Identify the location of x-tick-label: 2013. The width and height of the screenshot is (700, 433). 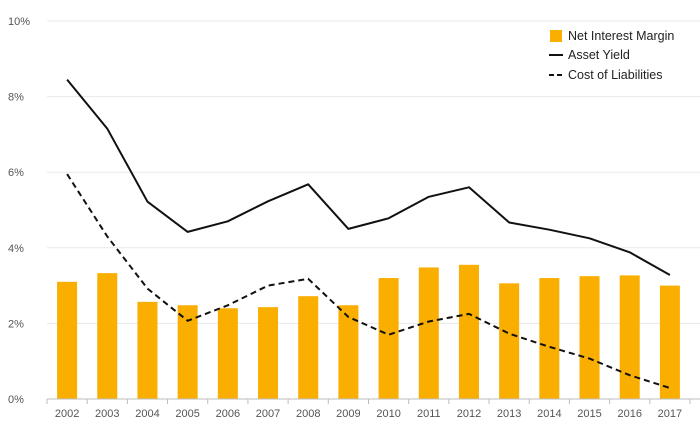
(509, 414).